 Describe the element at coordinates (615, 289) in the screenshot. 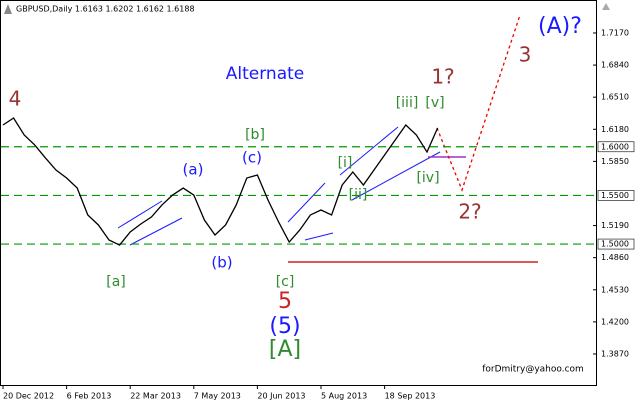

I see `y-tick-label: 1.4530` at that location.